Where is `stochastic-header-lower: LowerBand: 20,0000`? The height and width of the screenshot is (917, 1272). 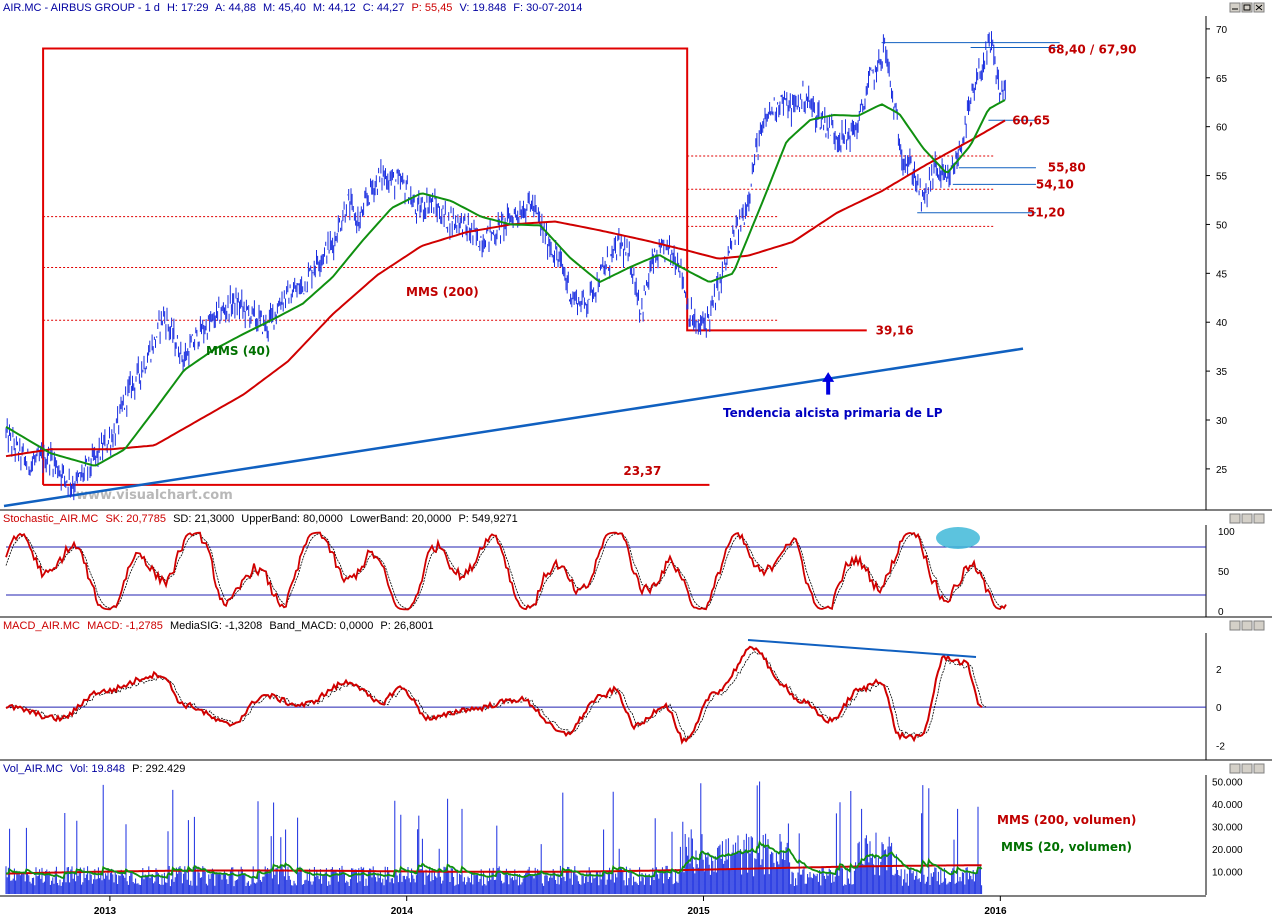
stochastic-header-lower: LowerBand: 20,0000 is located at coordinates (401, 519).